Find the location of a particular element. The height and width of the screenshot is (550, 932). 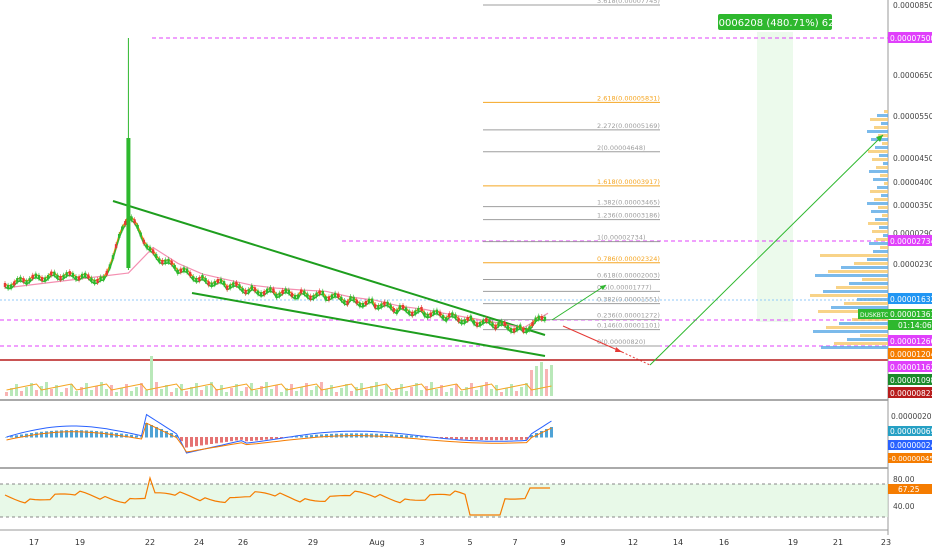

rsi-badge: 67.25 is located at coordinates (909, 489).